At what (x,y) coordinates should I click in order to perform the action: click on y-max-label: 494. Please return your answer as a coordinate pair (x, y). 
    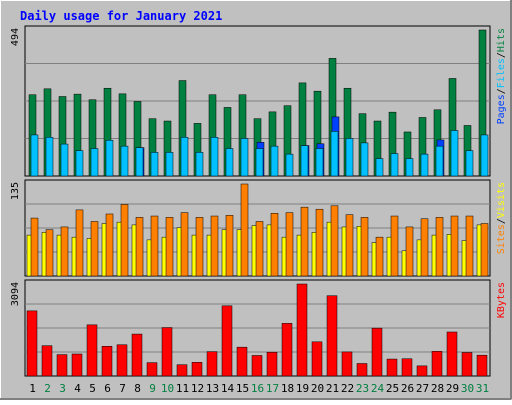
    Looking at the image, I should click on (15, 37).